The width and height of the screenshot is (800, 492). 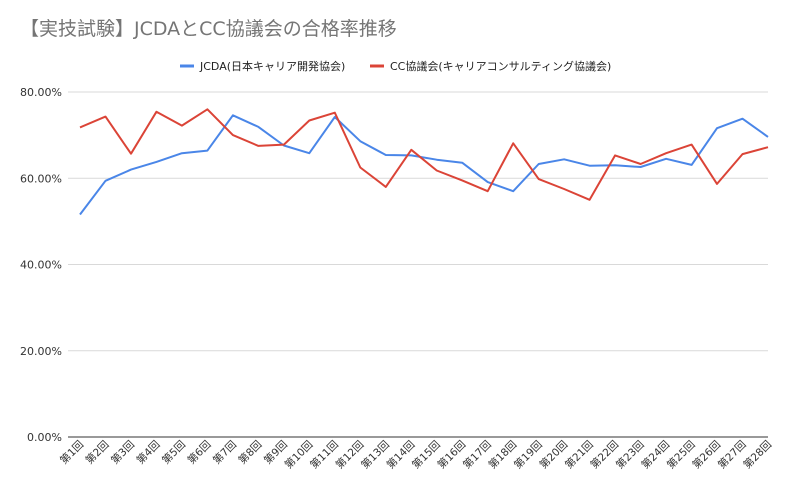 I want to click on x-tick-label: 第6回, so click(x=199, y=452).